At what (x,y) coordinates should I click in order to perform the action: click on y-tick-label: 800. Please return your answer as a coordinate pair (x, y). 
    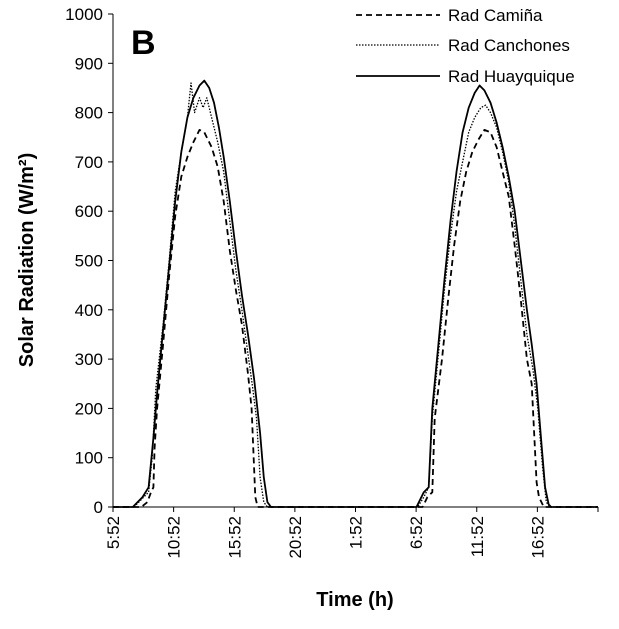
    Looking at the image, I should click on (89, 113).